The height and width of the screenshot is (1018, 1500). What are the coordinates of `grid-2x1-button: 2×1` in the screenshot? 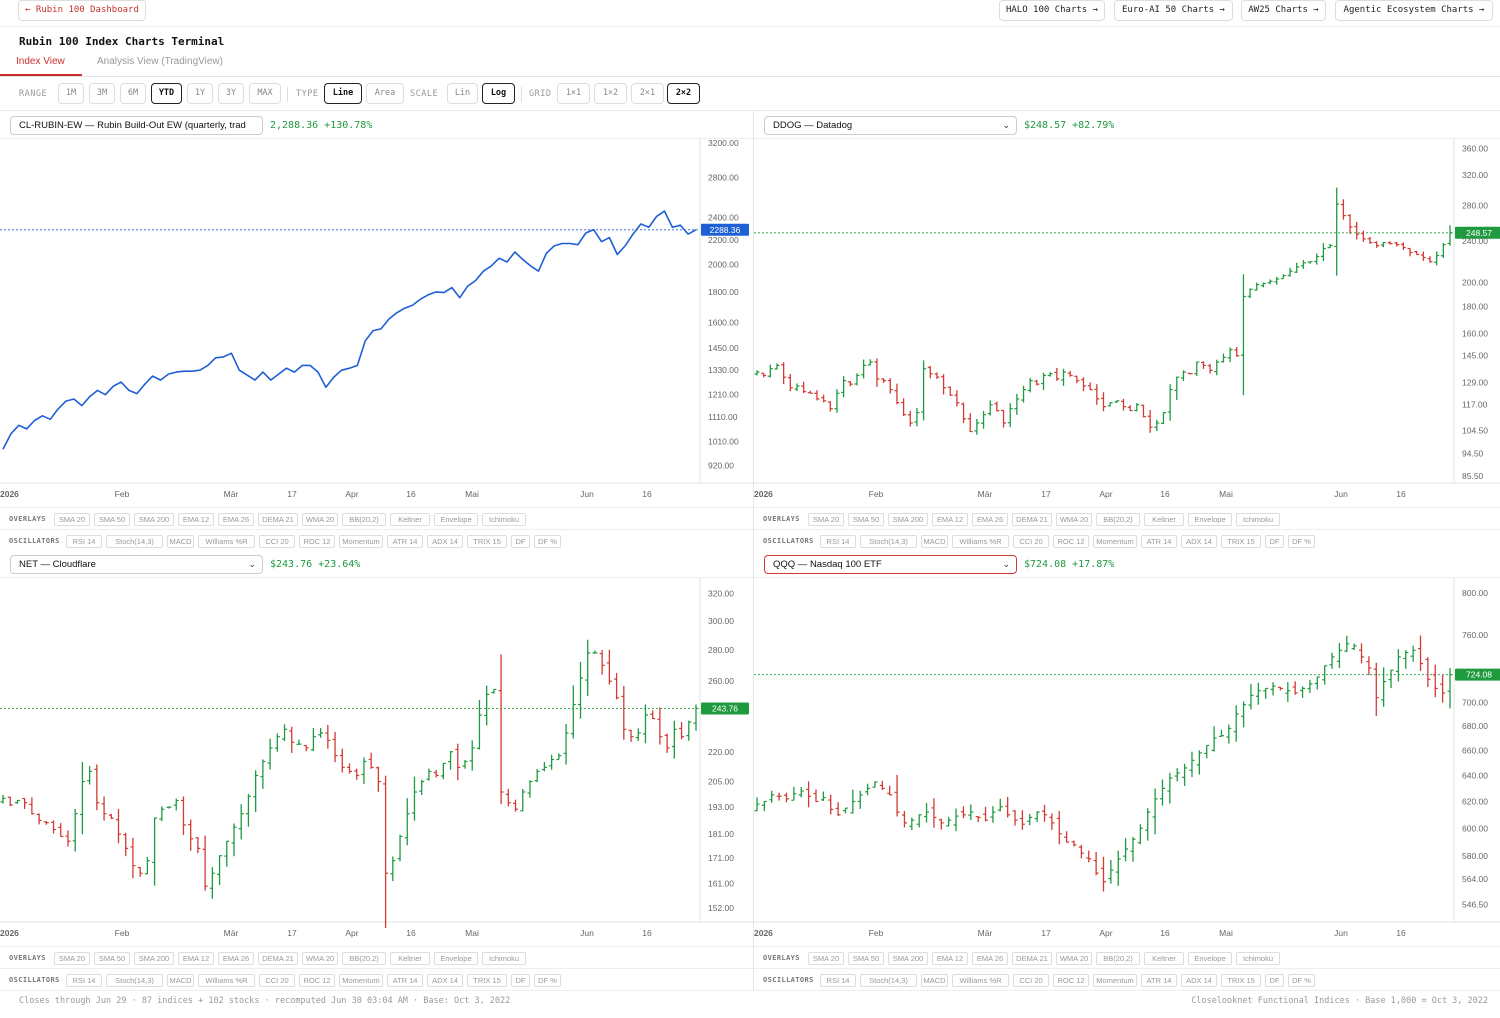 It's located at (647, 93).